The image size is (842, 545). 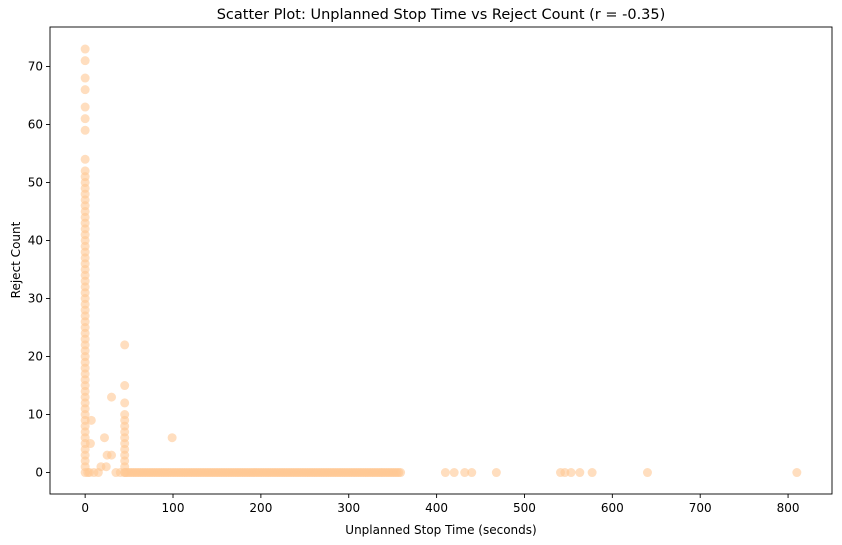 What do you see at coordinates (16, 259) in the screenshot?
I see `y-axis-label: Reject Count` at bounding box center [16, 259].